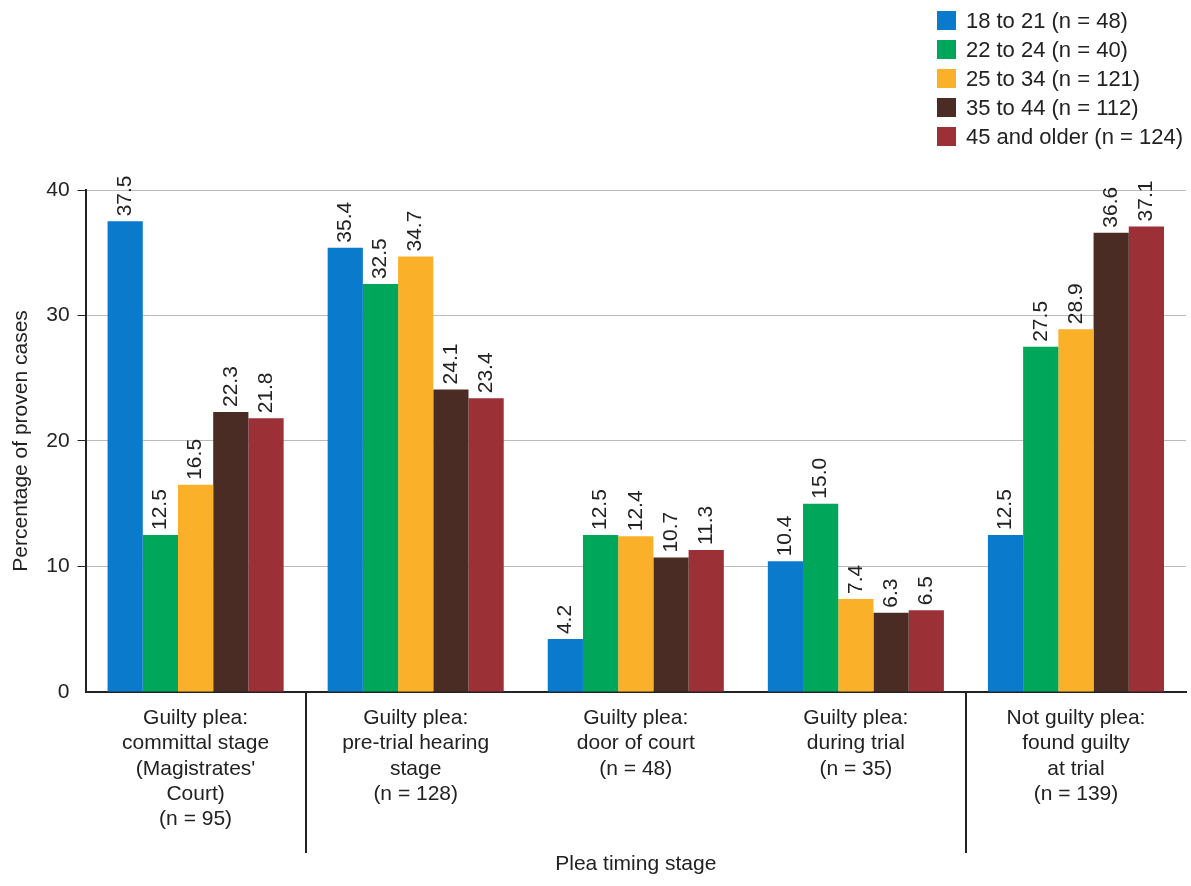  I want to click on y-tick-label: 10, so click(58, 565).